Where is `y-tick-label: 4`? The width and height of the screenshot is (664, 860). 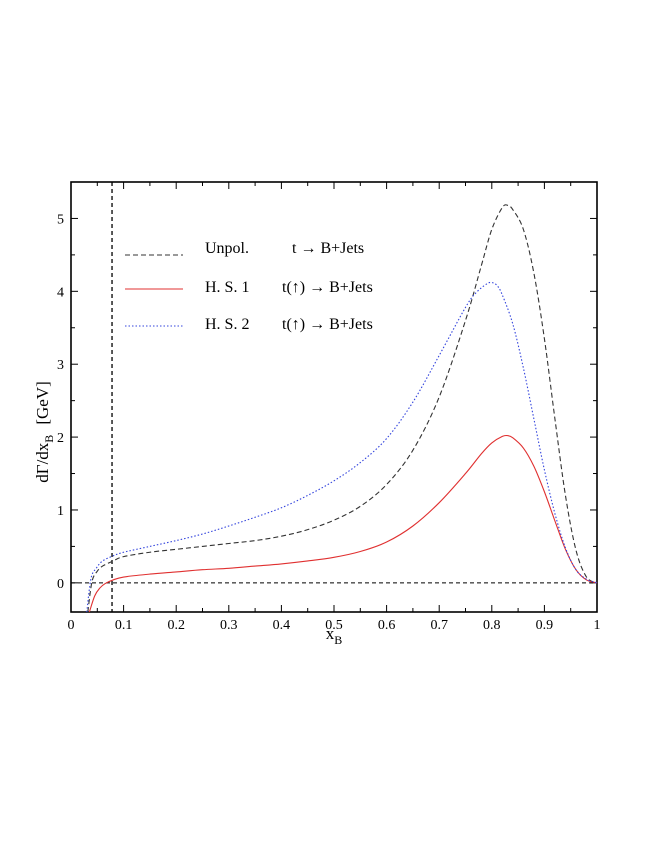
y-tick-label: 4 is located at coordinates (60, 292).